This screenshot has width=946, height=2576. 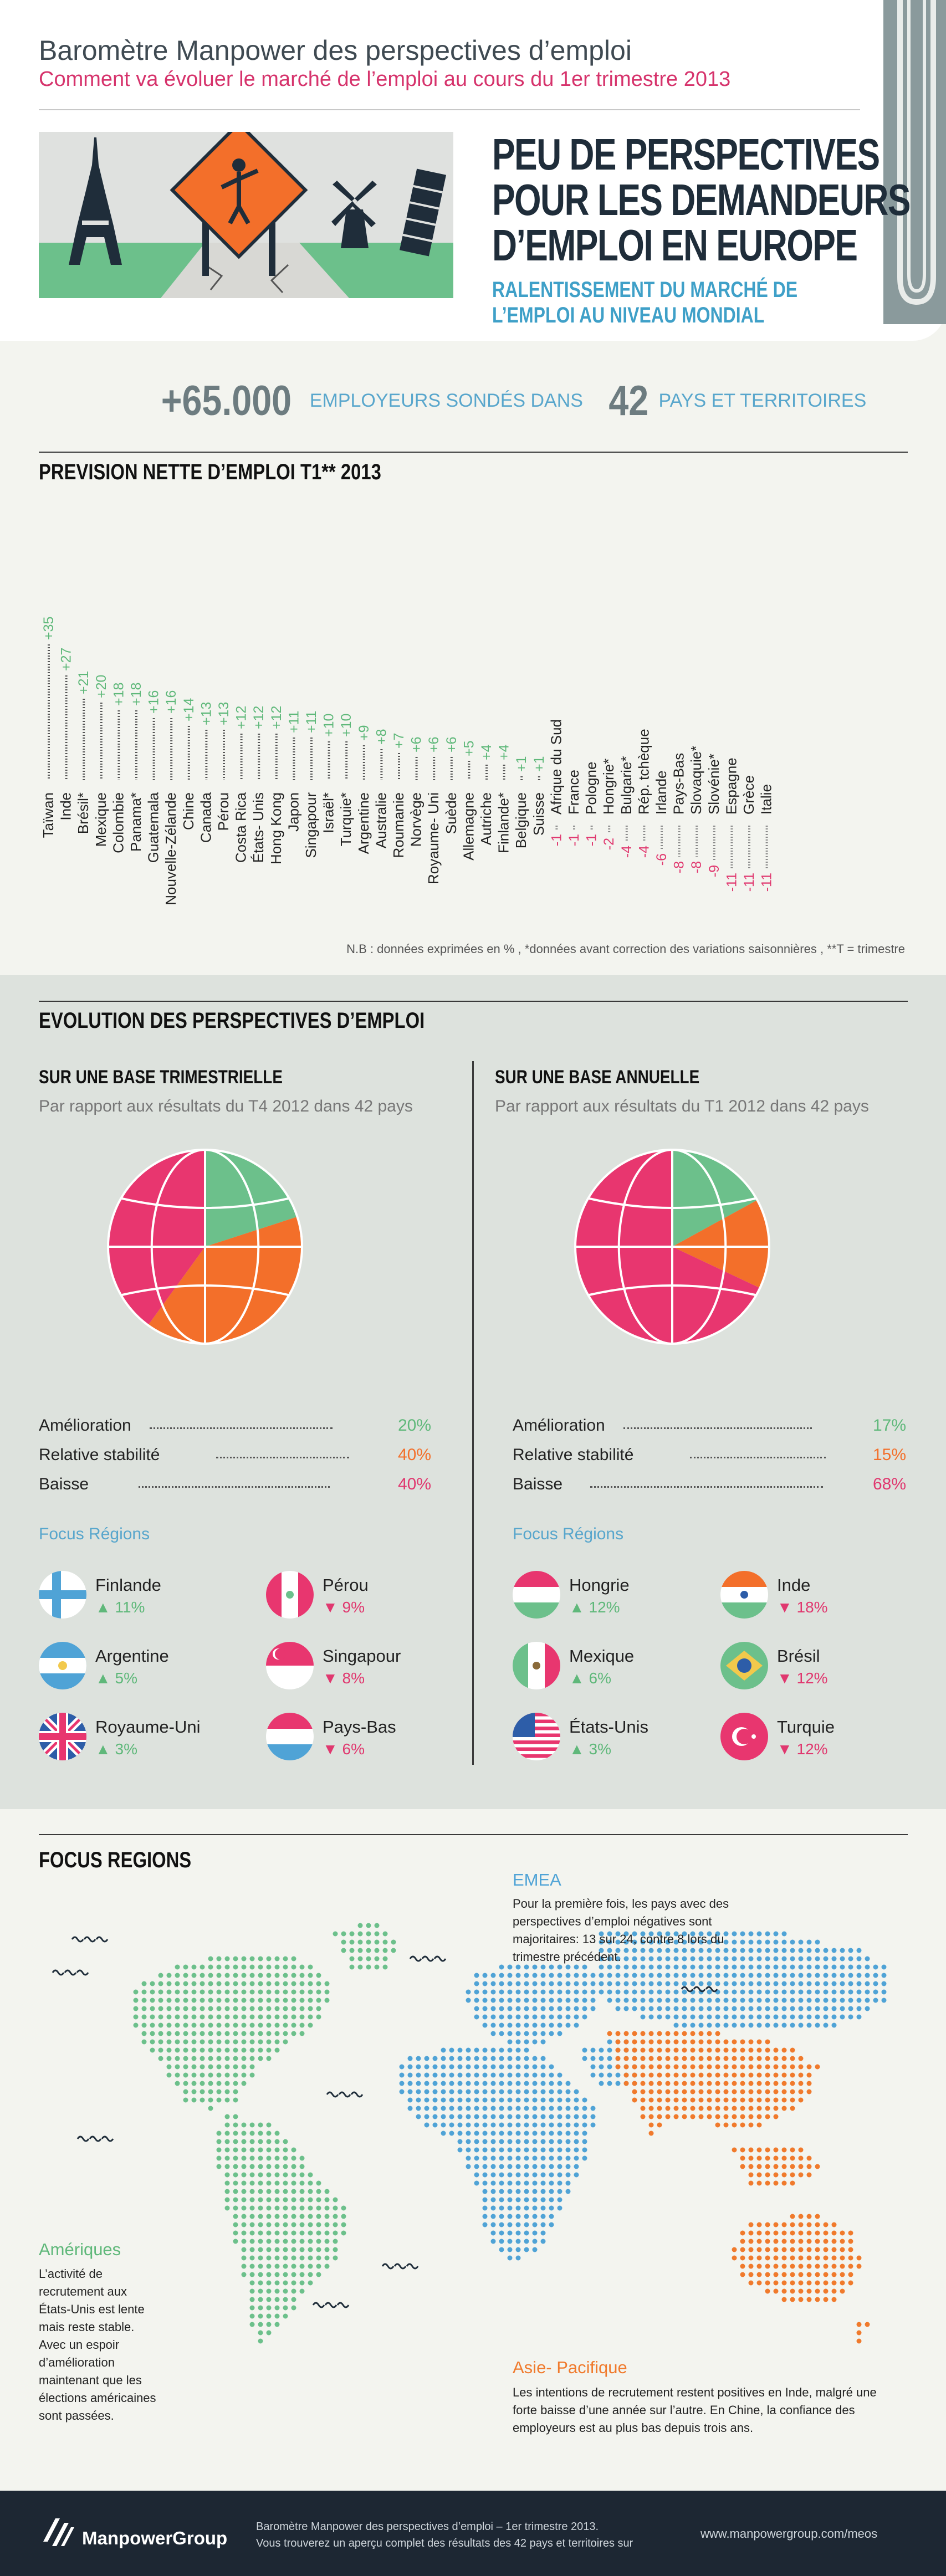 I want to click on forecast-value-label: +12, so click(x=259, y=717).